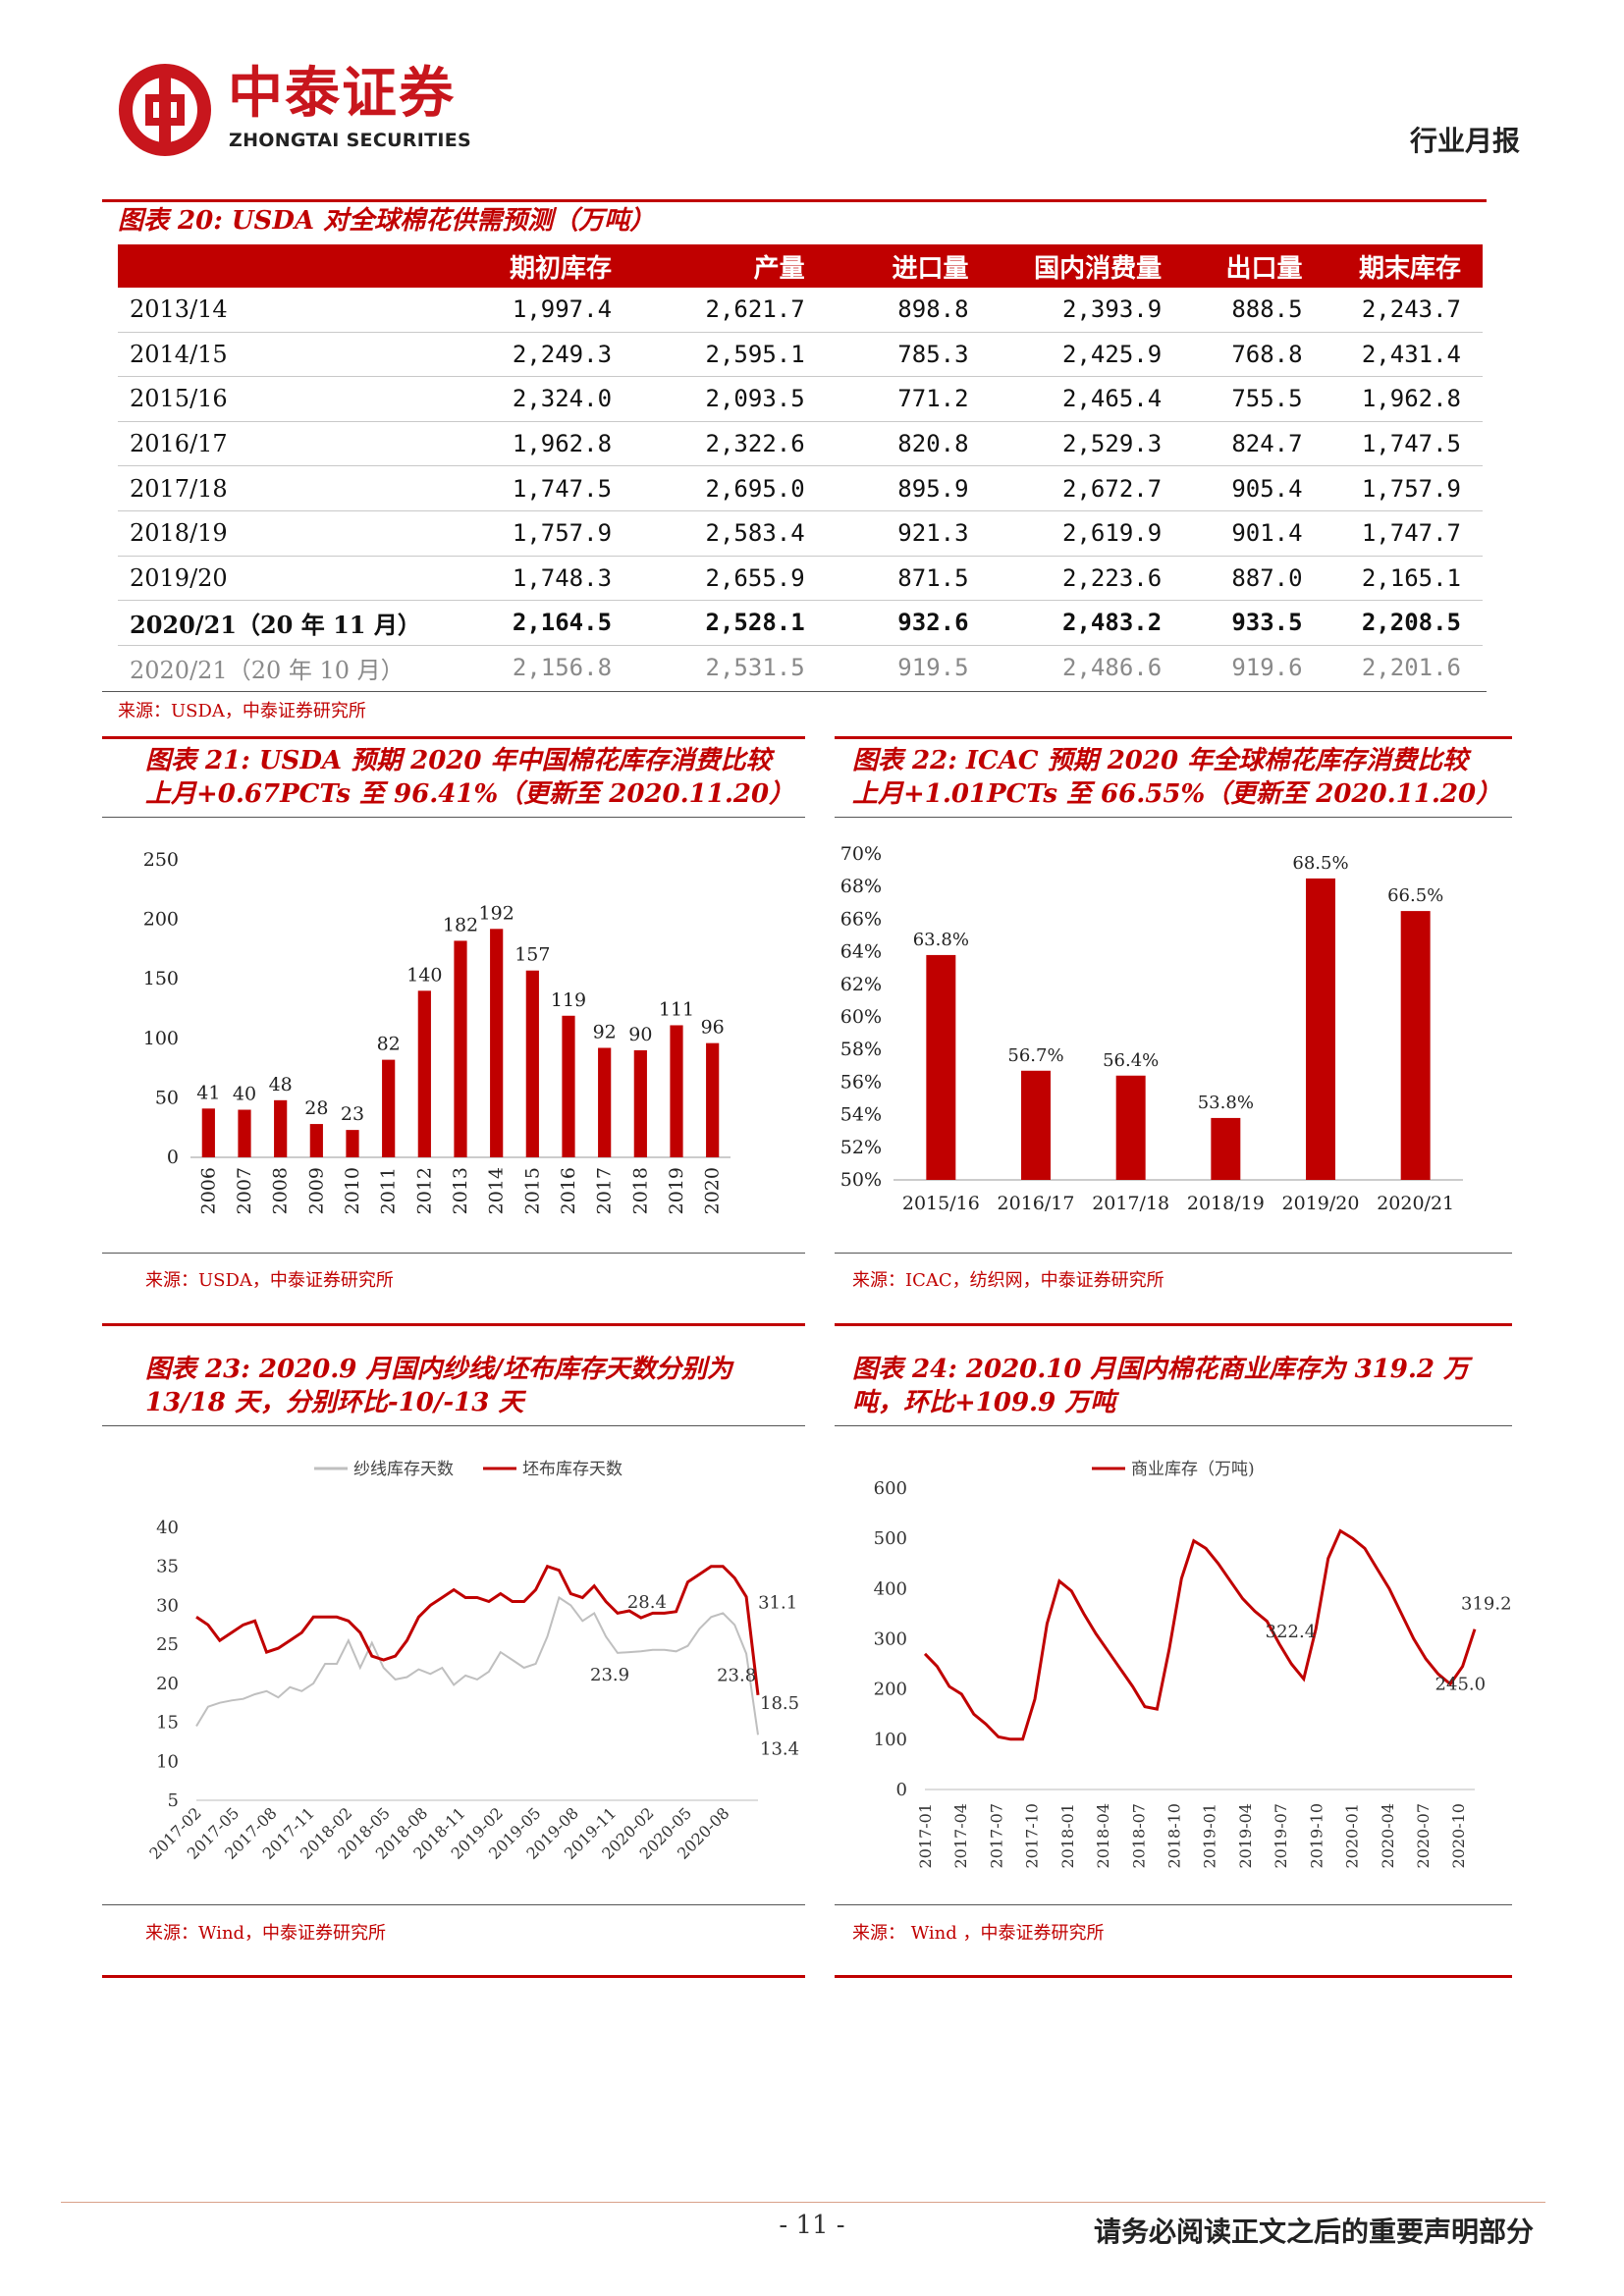  Describe the element at coordinates (777, 1604) in the screenshot. I see `data-annotation: 31.1` at that location.